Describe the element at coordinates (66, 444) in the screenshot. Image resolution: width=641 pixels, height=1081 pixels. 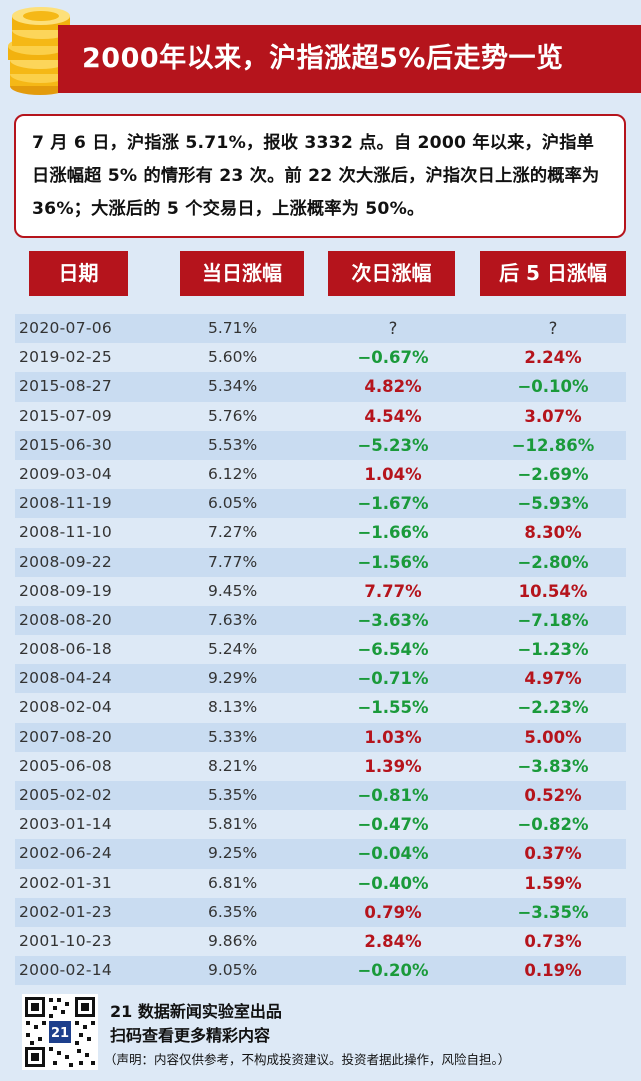
I see `date-cell: 2015-06-30` at that location.